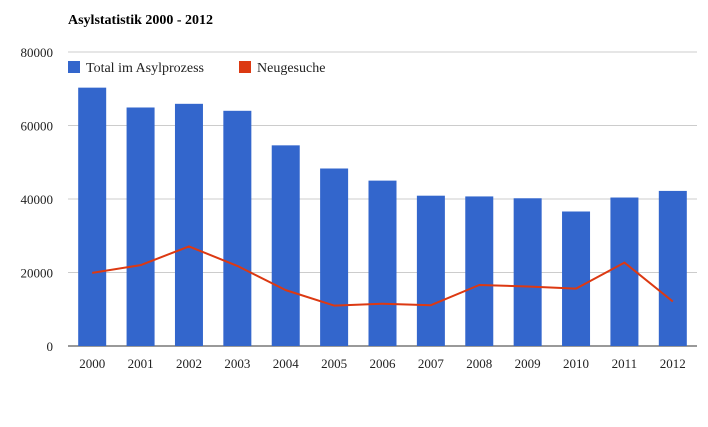 The width and height of the screenshot is (708, 427). I want to click on y-tick-label: 80000, so click(37, 52).